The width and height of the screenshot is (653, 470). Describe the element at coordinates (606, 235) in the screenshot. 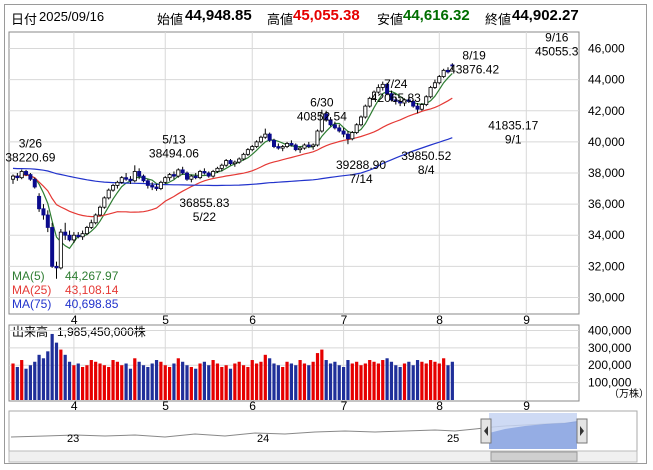

I see `price-tick-label: 34,000` at that location.